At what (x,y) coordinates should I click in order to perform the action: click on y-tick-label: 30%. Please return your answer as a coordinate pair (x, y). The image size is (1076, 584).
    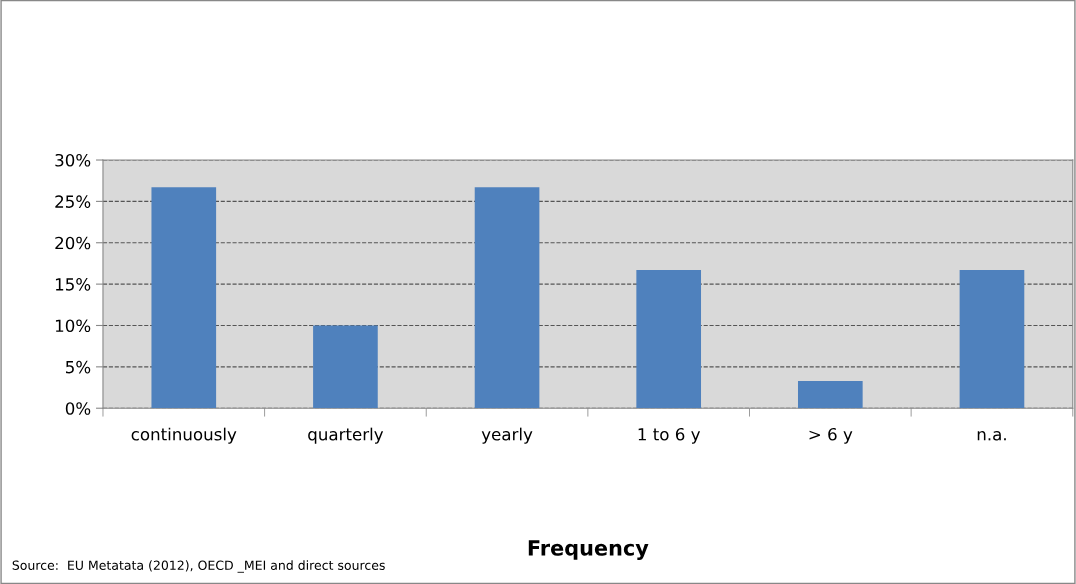
    Looking at the image, I should click on (73, 160).